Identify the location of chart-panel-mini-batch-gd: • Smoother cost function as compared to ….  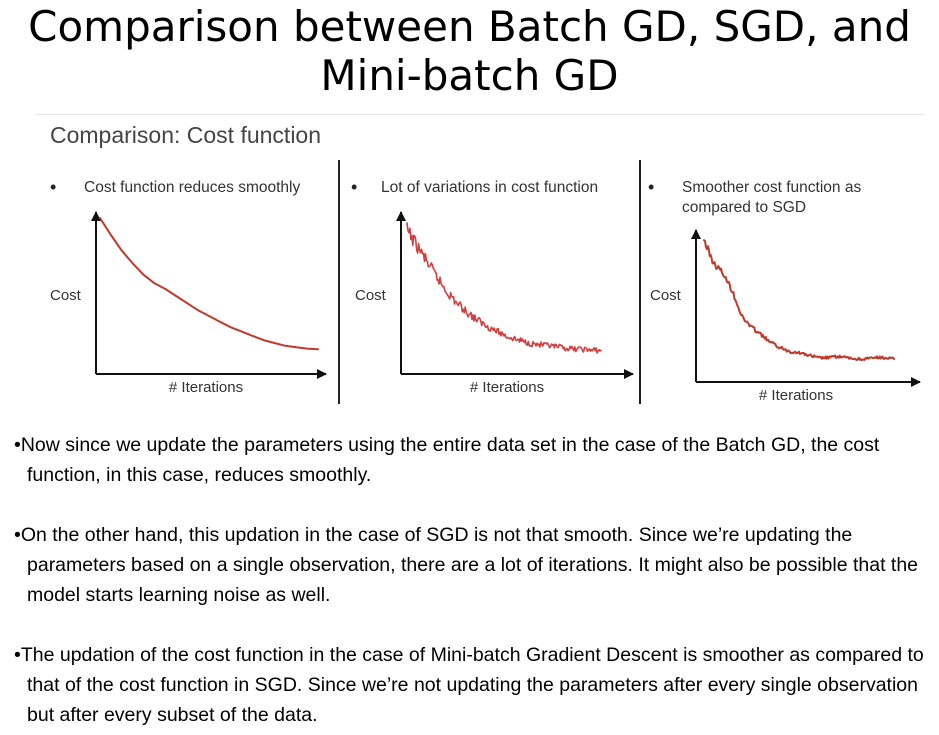
(786, 285).